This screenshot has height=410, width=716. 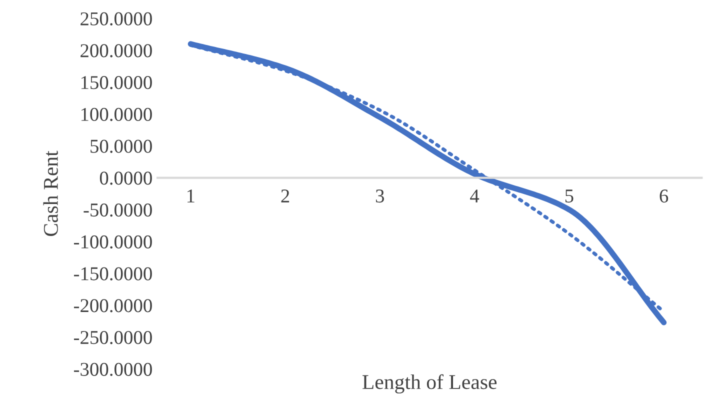 What do you see at coordinates (113, 273) in the screenshot?
I see `y-tick-label: -150.0000` at bounding box center [113, 273].